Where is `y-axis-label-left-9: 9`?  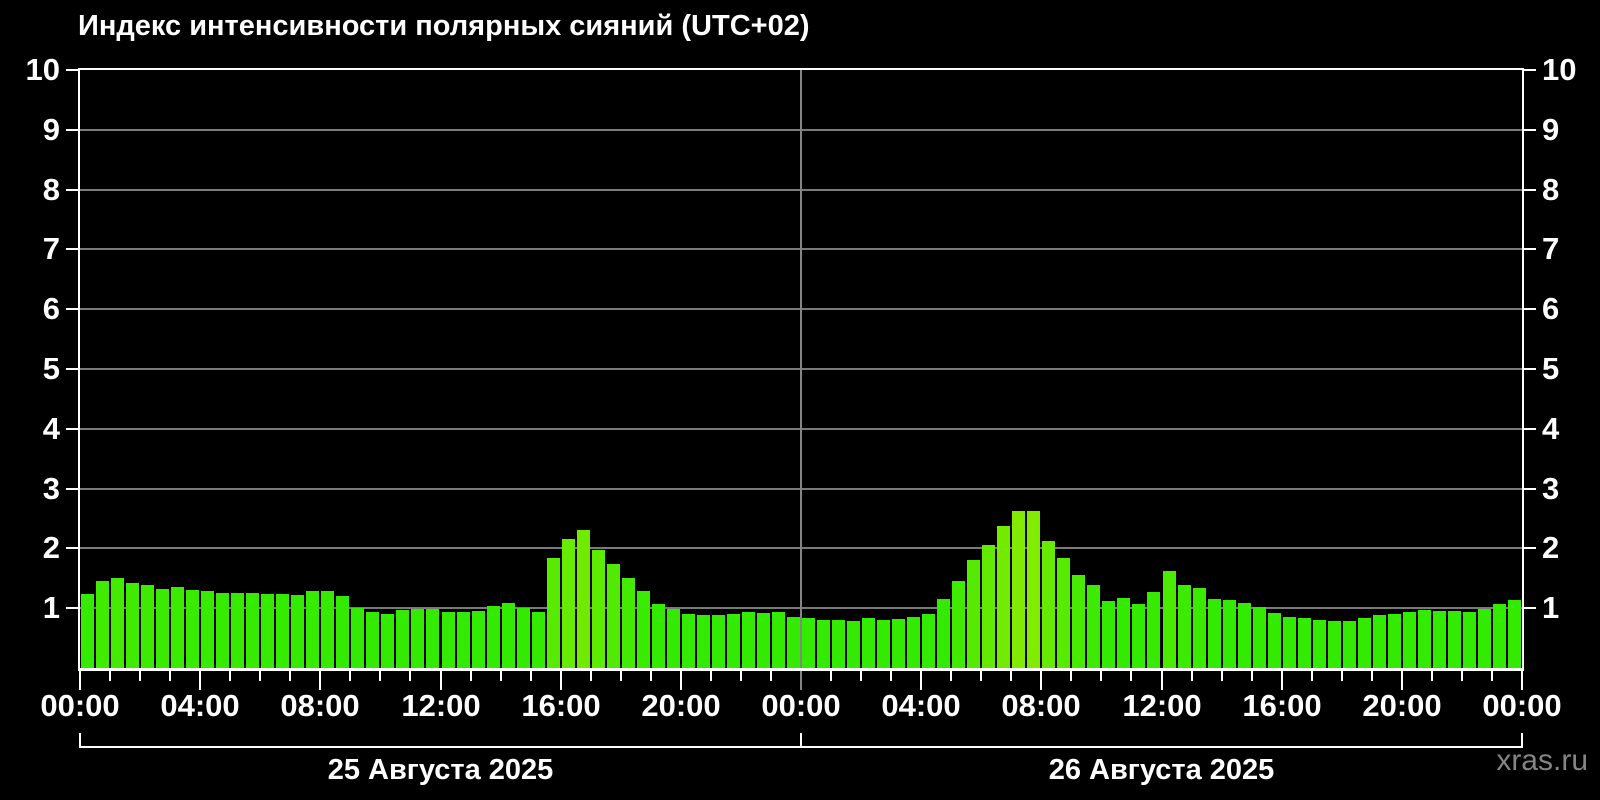
y-axis-label-left-9: 9 is located at coordinates (51, 129).